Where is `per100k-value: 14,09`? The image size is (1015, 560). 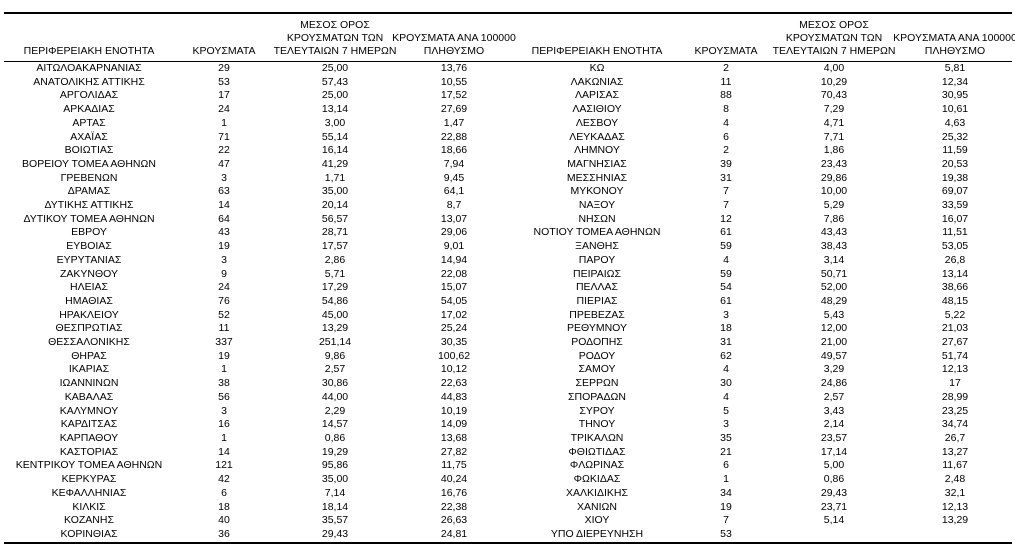
per100k-value: 14,09 is located at coordinates (454, 424).